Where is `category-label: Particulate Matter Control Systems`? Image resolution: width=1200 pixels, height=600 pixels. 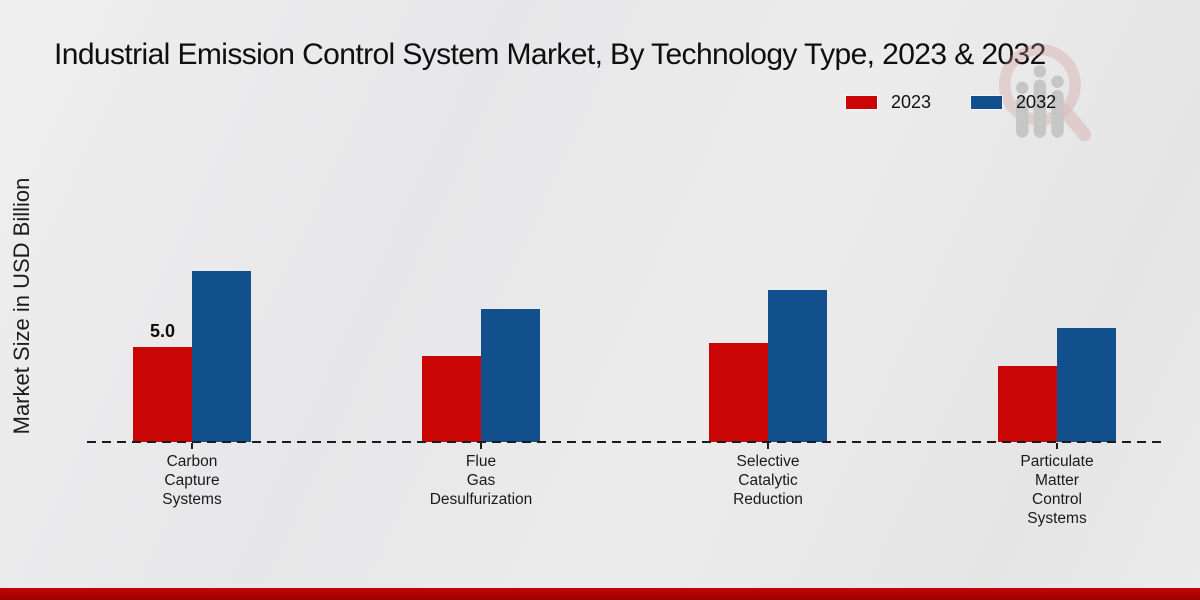
category-label: Particulate Matter Control Systems is located at coordinates (1057, 490).